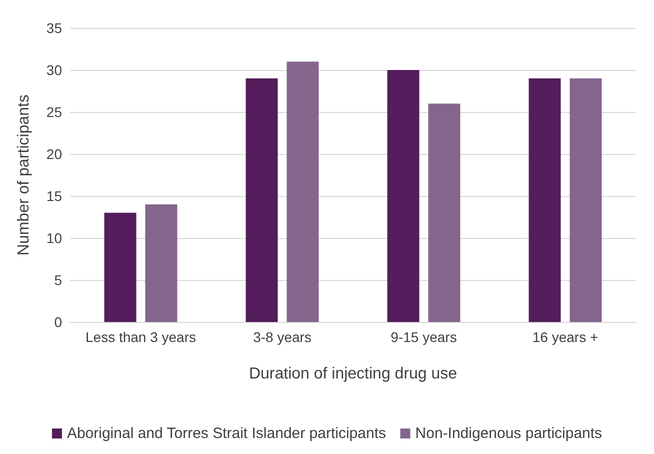  What do you see at coordinates (58, 280) in the screenshot?
I see `y-tick-label: 5` at bounding box center [58, 280].